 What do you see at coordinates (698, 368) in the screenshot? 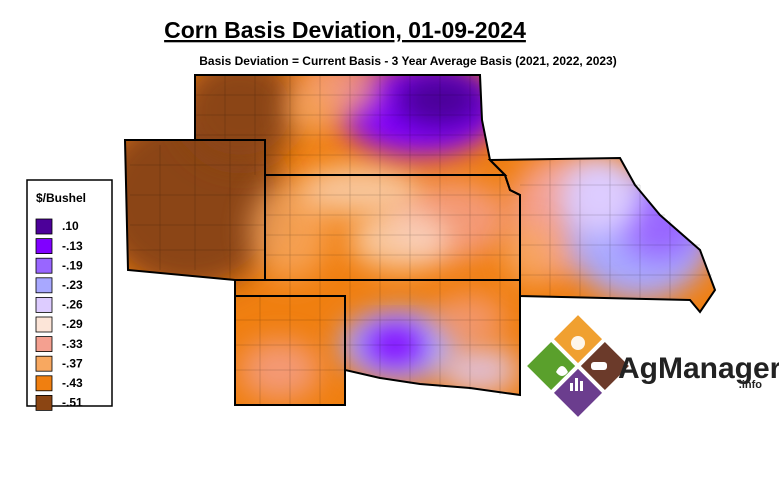
I see `logo-name: AgManager` at bounding box center [698, 368].